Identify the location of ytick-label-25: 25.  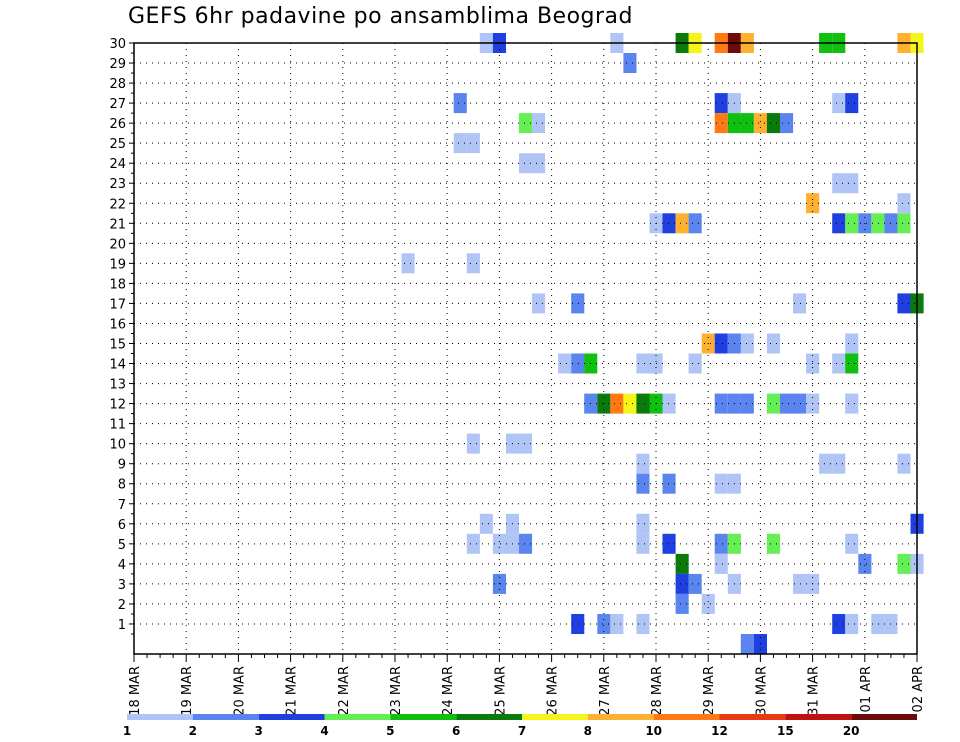
(117, 144).